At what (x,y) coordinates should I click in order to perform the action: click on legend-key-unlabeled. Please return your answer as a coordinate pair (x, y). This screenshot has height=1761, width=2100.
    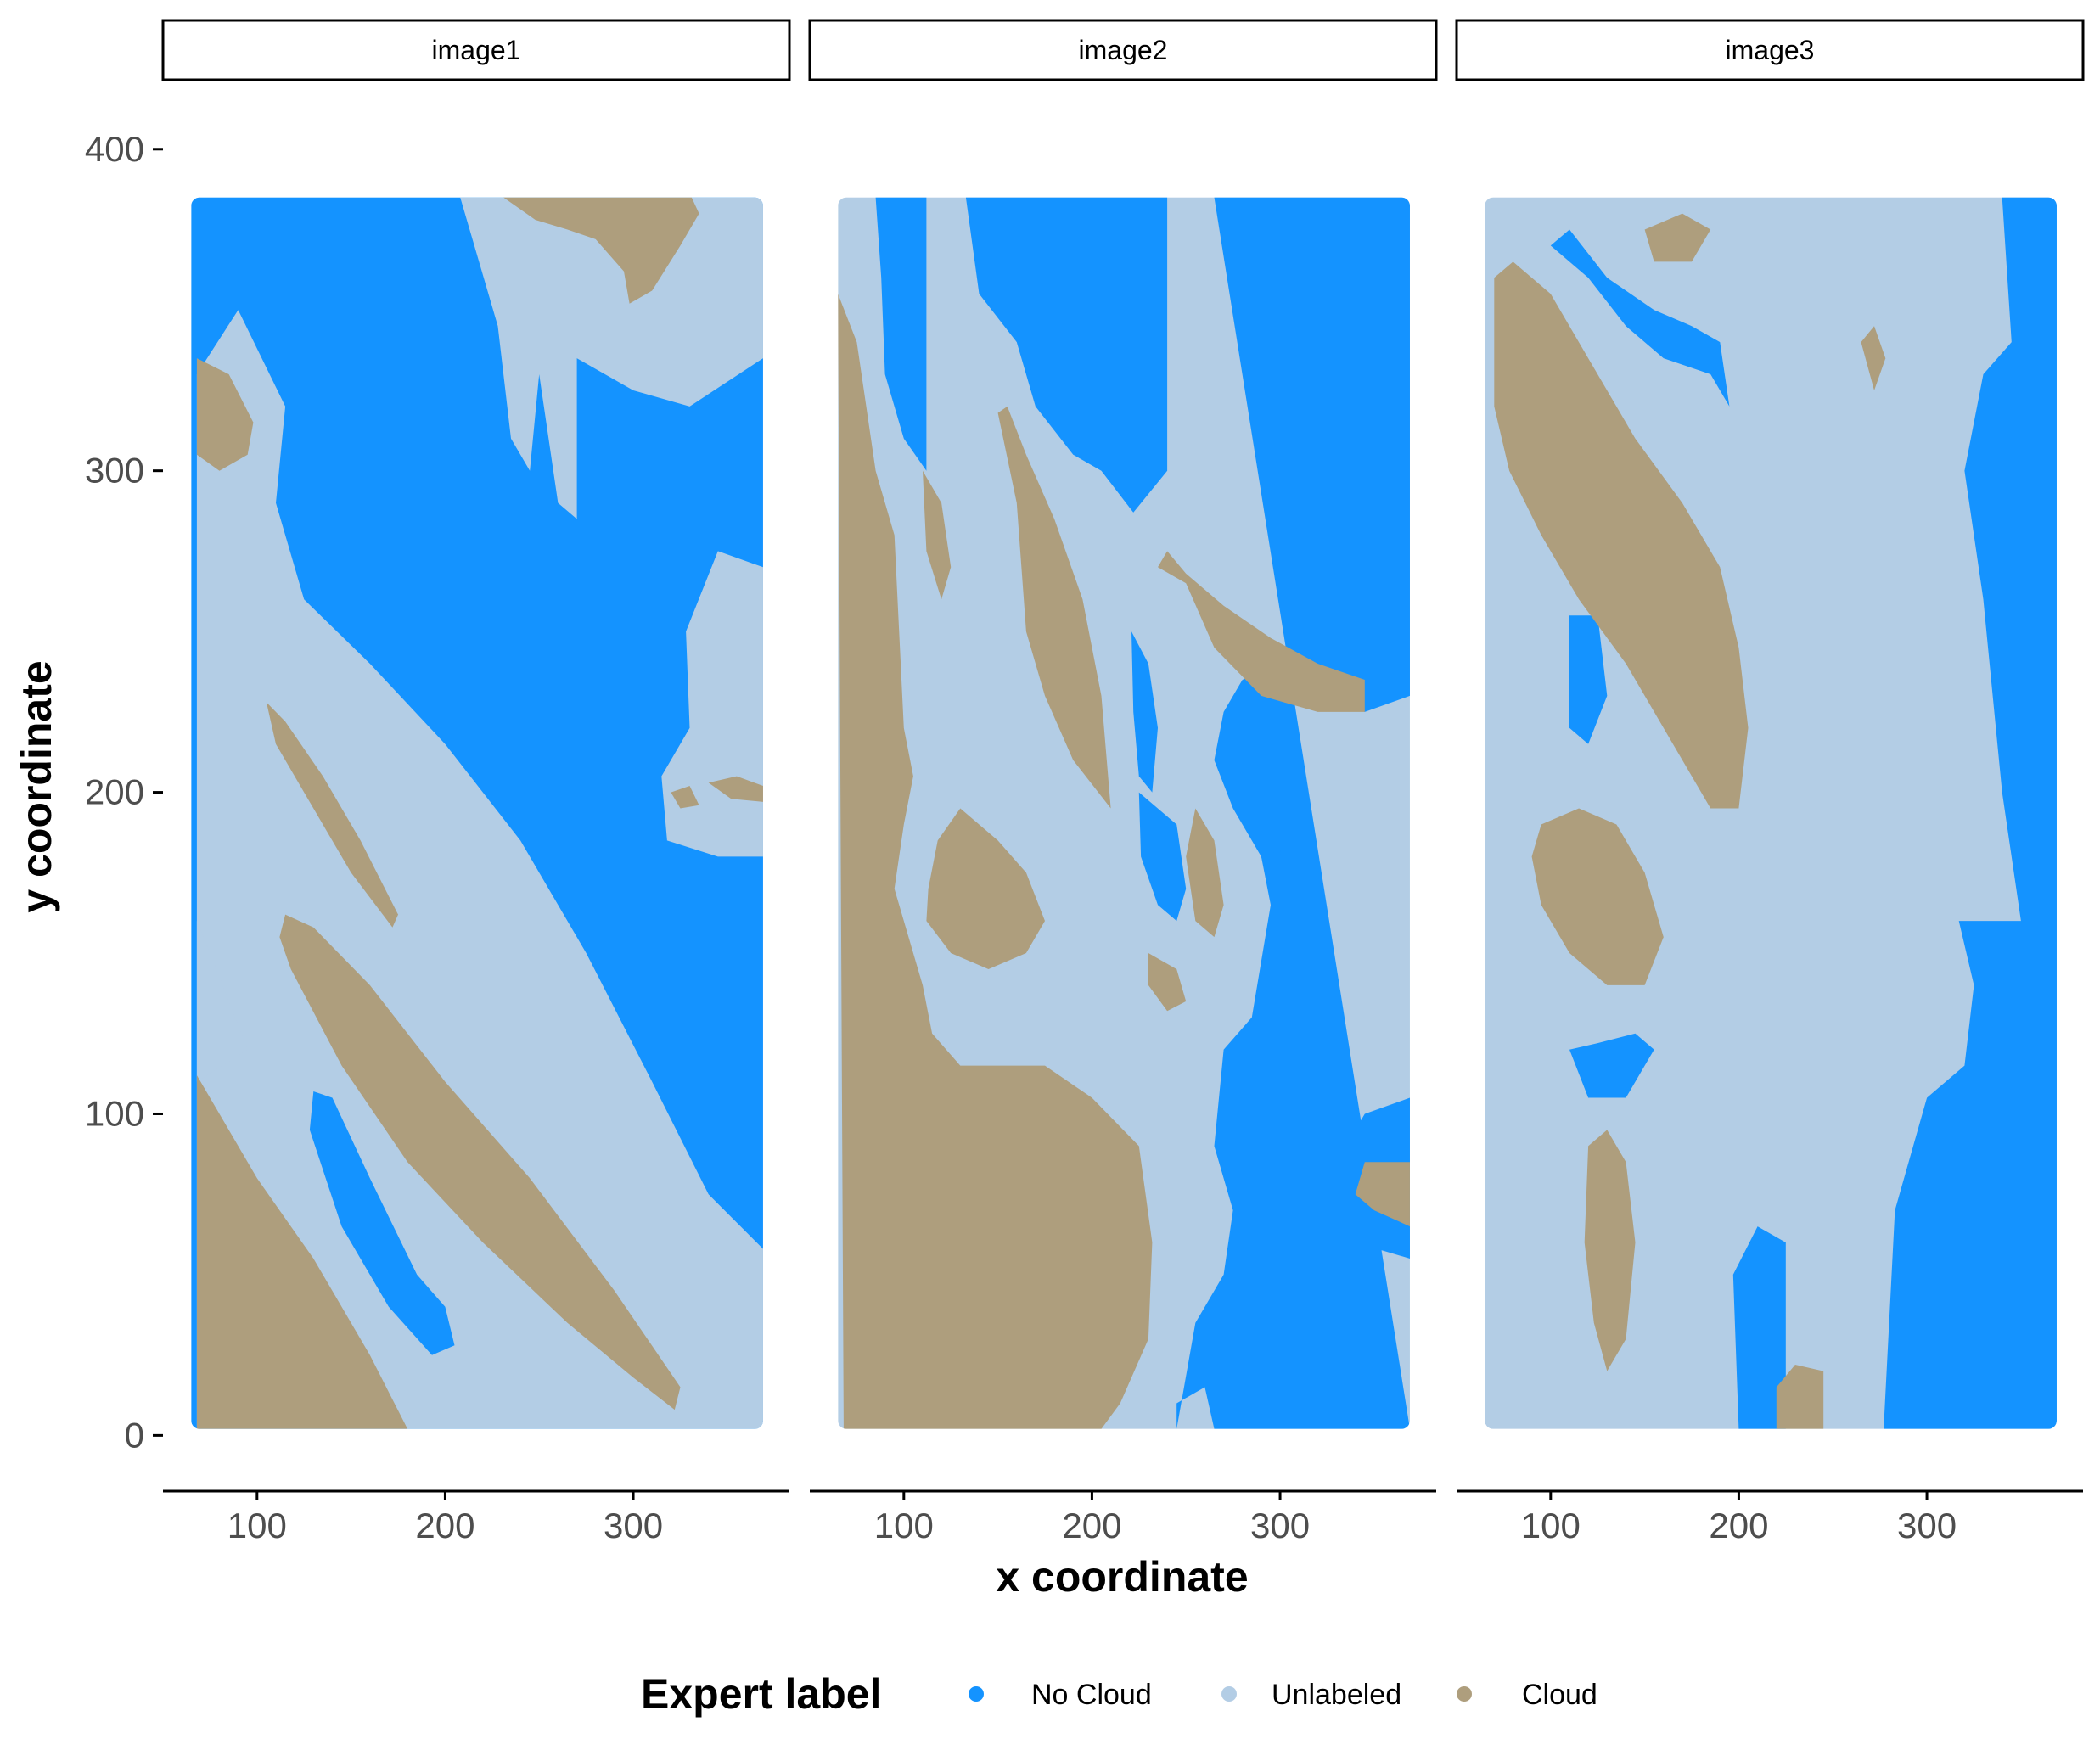
    Looking at the image, I should click on (1229, 1694).